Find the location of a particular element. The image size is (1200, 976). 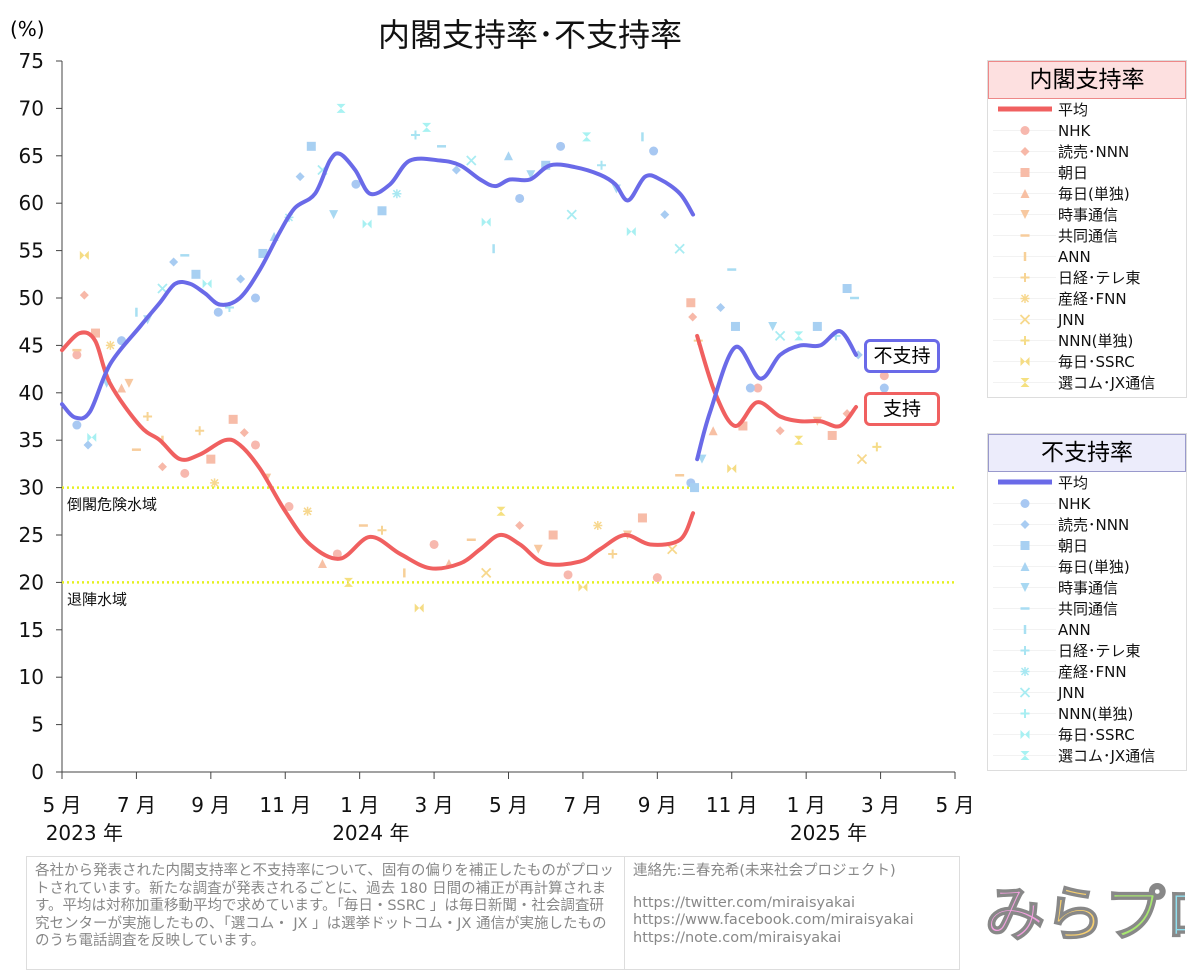

disapprove-legend-title: 不支持率 is located at coordinates (1087, 453).